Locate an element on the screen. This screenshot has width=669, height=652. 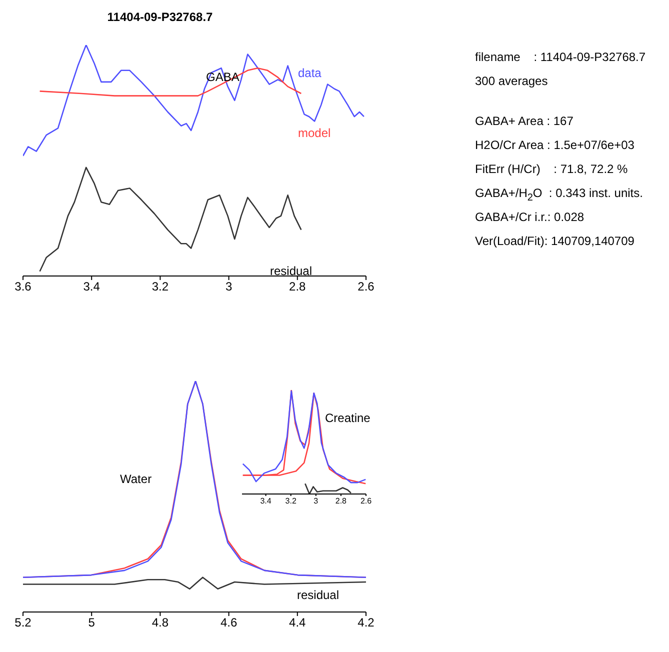
x-tick-label: 4.4 is located at coordinates (297, 623).